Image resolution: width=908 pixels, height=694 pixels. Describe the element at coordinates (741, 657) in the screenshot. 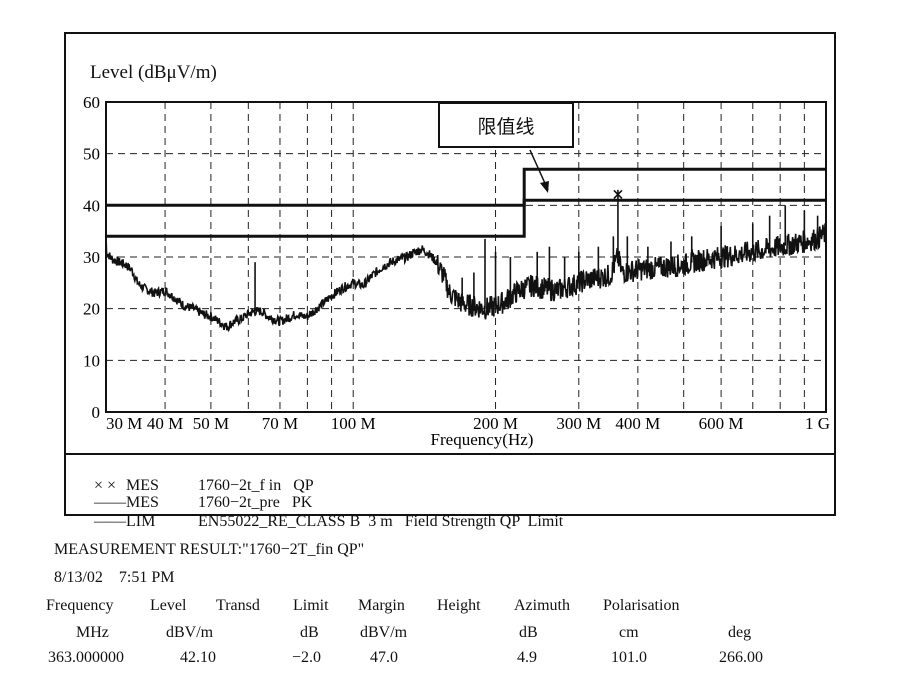

I see `table-cell: 266.00` at that location.